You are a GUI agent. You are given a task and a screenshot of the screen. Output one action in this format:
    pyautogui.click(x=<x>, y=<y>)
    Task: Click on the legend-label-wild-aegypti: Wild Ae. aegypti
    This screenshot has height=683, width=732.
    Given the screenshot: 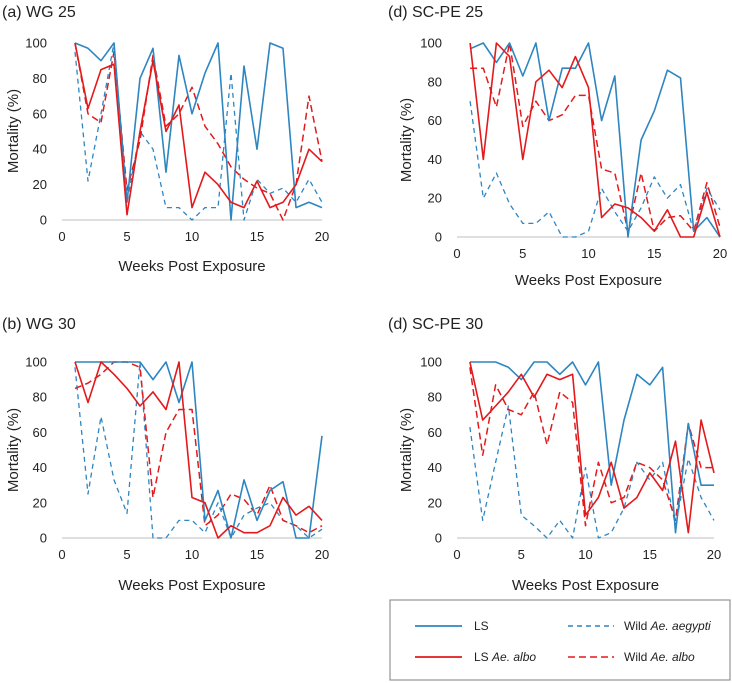 What is the action you would take?
    pyautogui.click(x=667, y=626)
    